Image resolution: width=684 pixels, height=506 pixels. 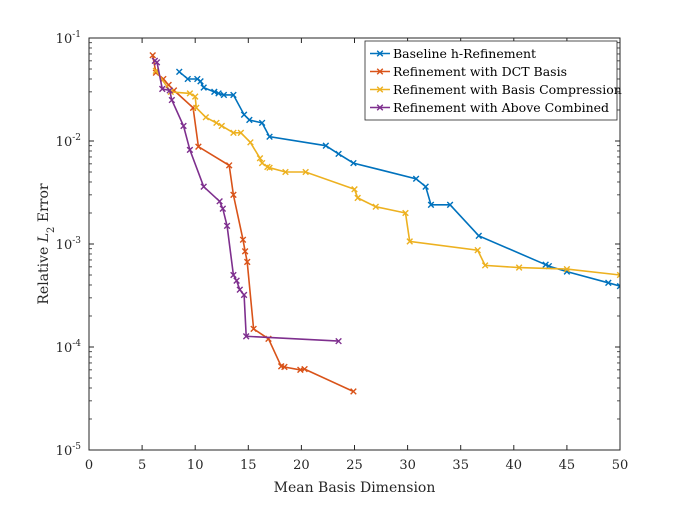 What do you see at coordinates (76, 241) in the screenshot?
I see `y-tick-exponent: -3` at bounding box center [76, 241].